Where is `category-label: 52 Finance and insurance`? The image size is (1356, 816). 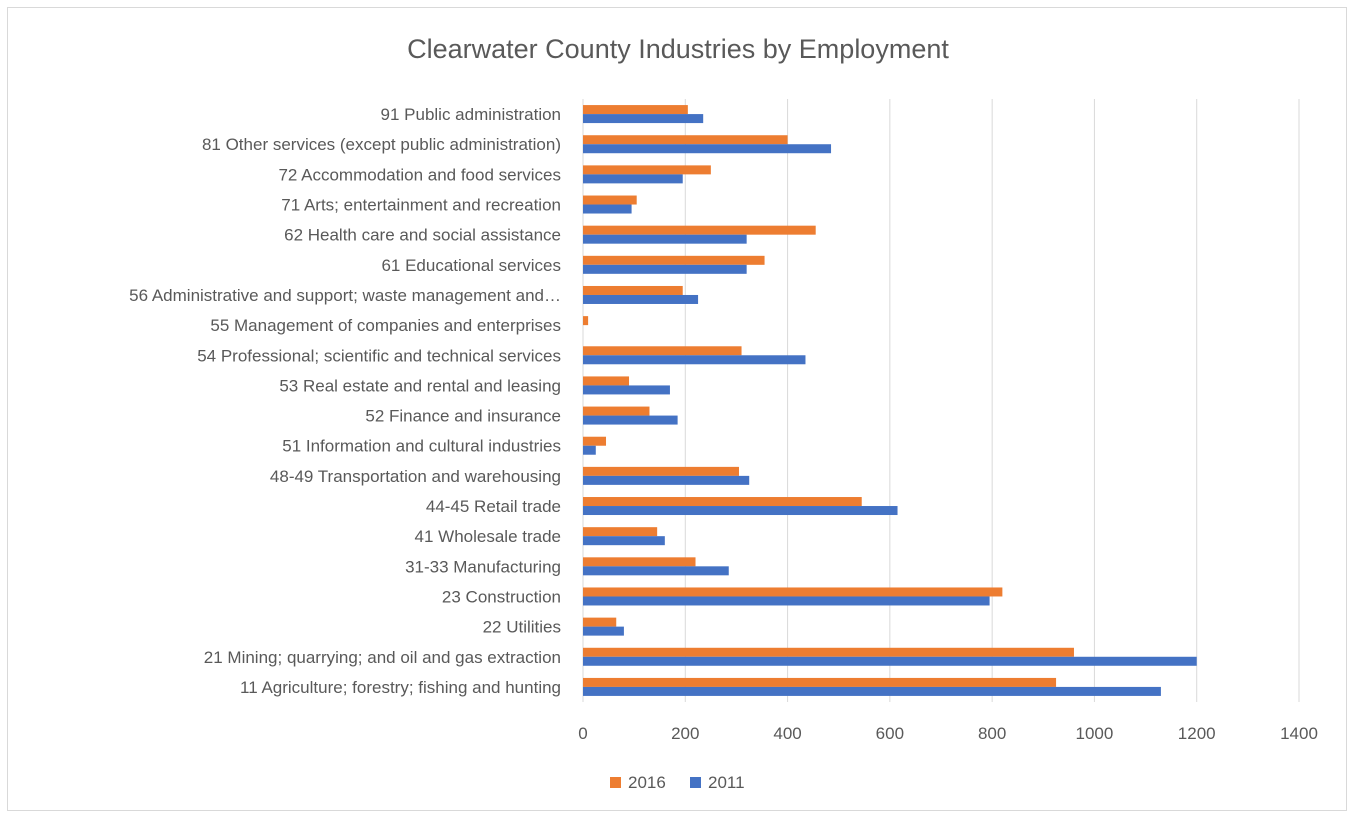
category-label: 52 Finance and insurance is located at coordinates (463, 416).